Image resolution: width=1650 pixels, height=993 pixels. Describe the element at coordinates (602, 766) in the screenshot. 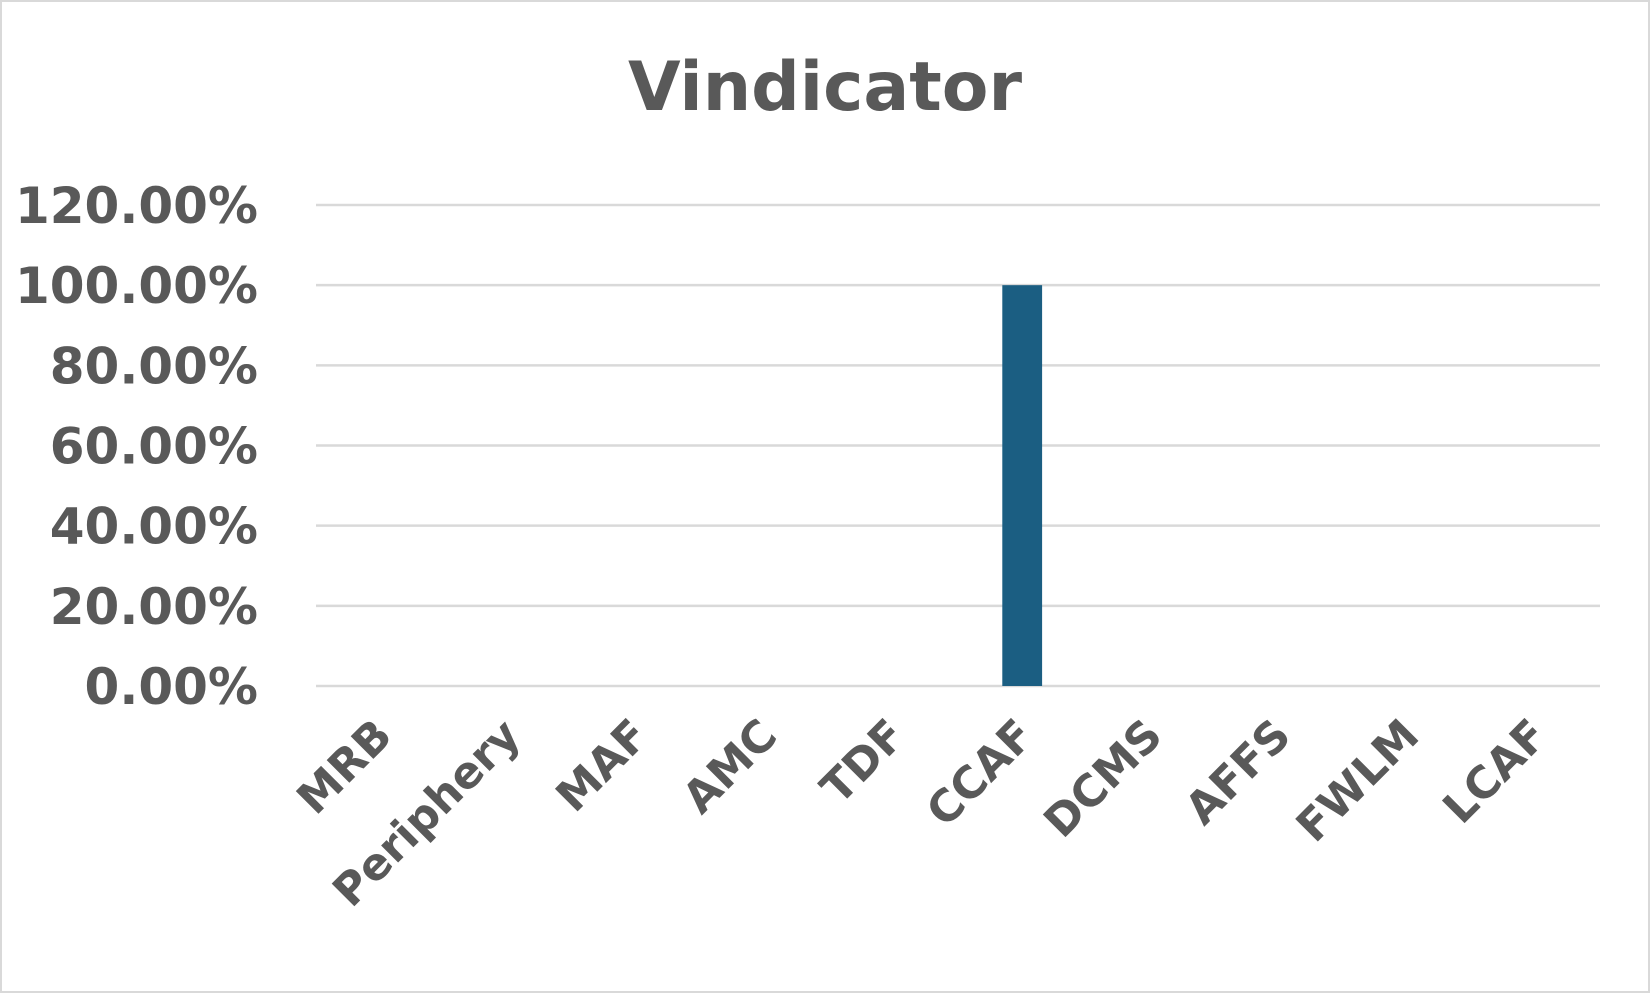

I see `x-category-label: MAF` at that location.